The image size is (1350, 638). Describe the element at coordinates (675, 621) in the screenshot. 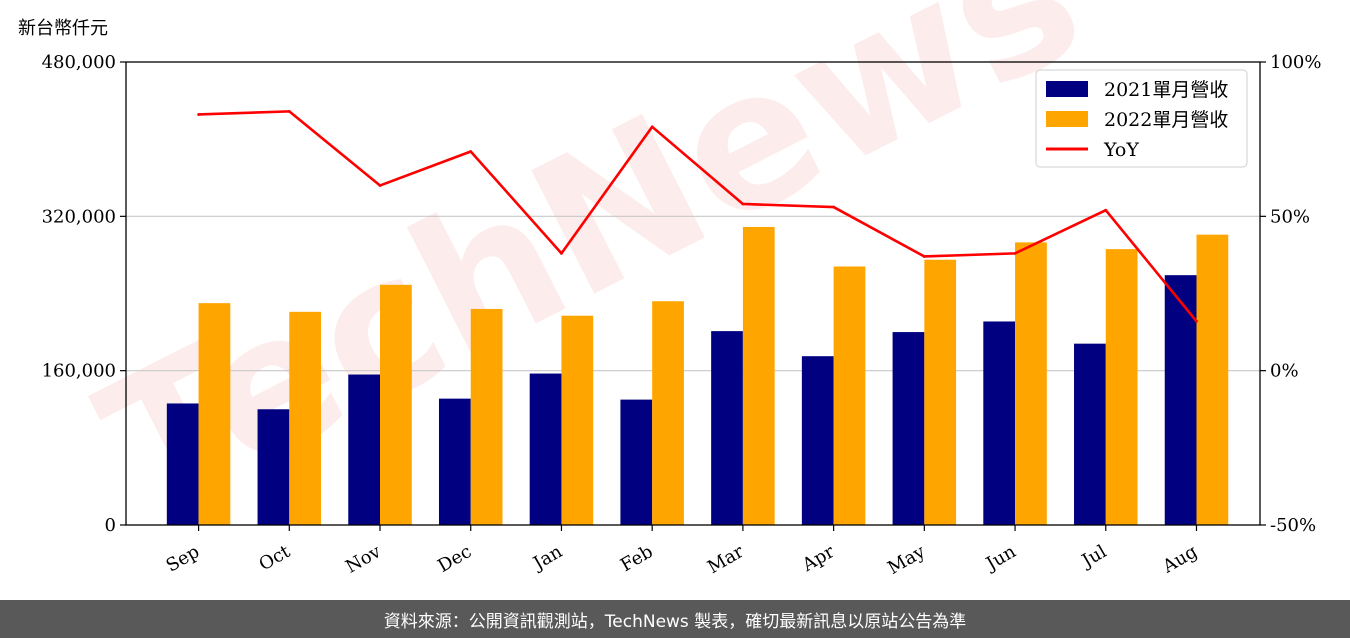

I see `footer-source-text: 資料來源：公開資訊觀測站，TechNews 製表，確切最新訊息以原站公告為準` at that location.